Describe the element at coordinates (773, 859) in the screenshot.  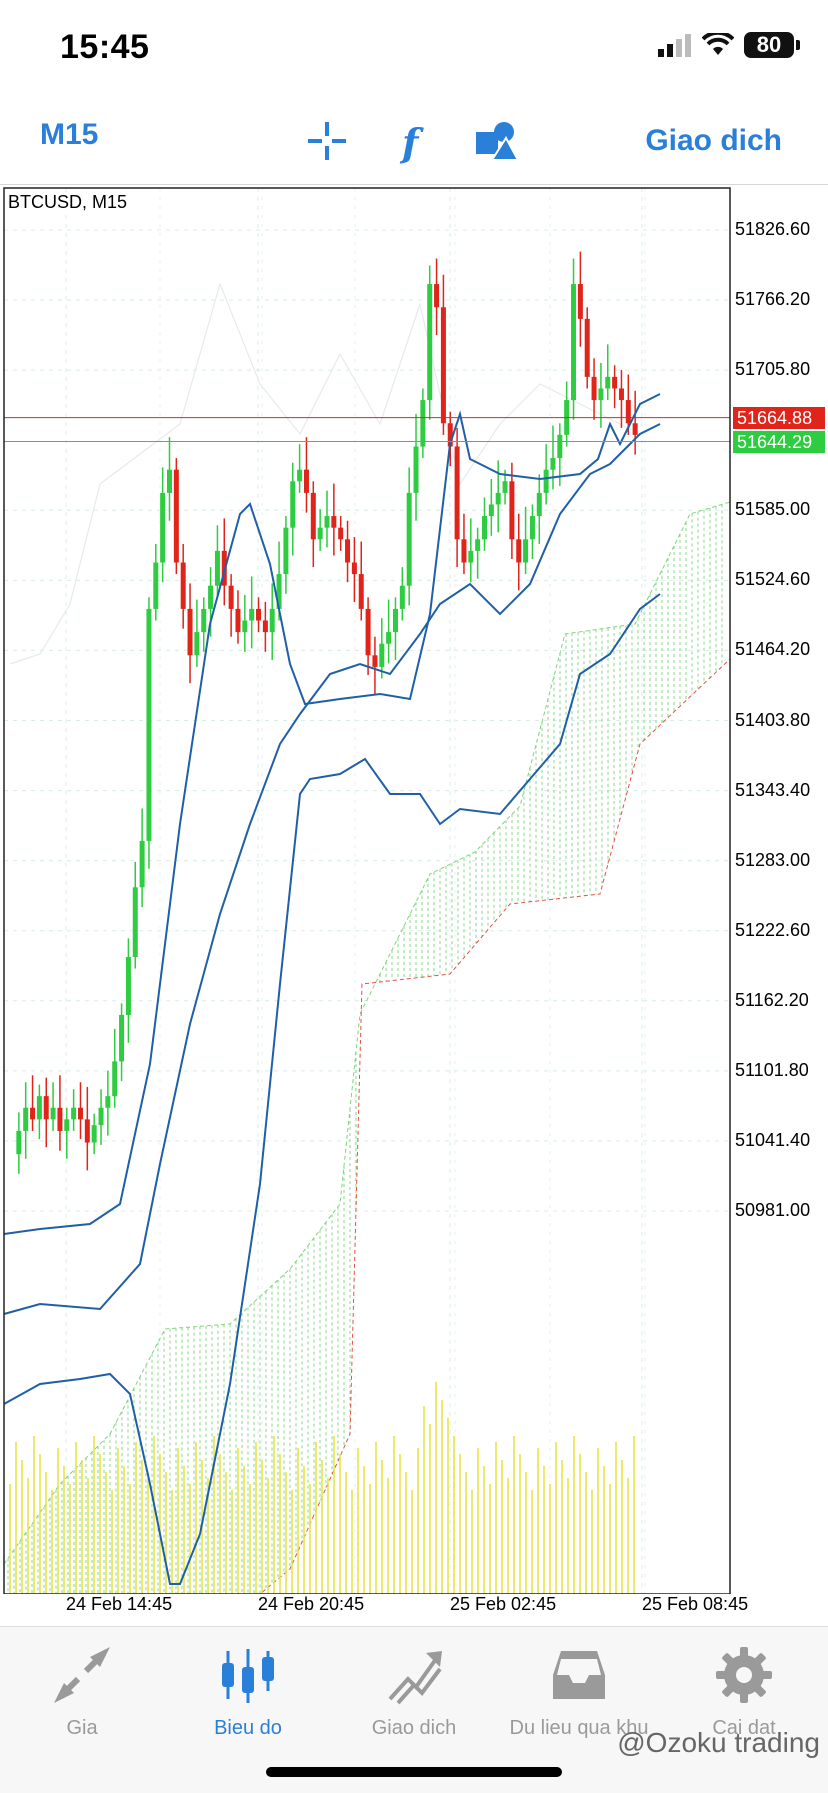
I see `price-tick-label: 51283.00` at that location.